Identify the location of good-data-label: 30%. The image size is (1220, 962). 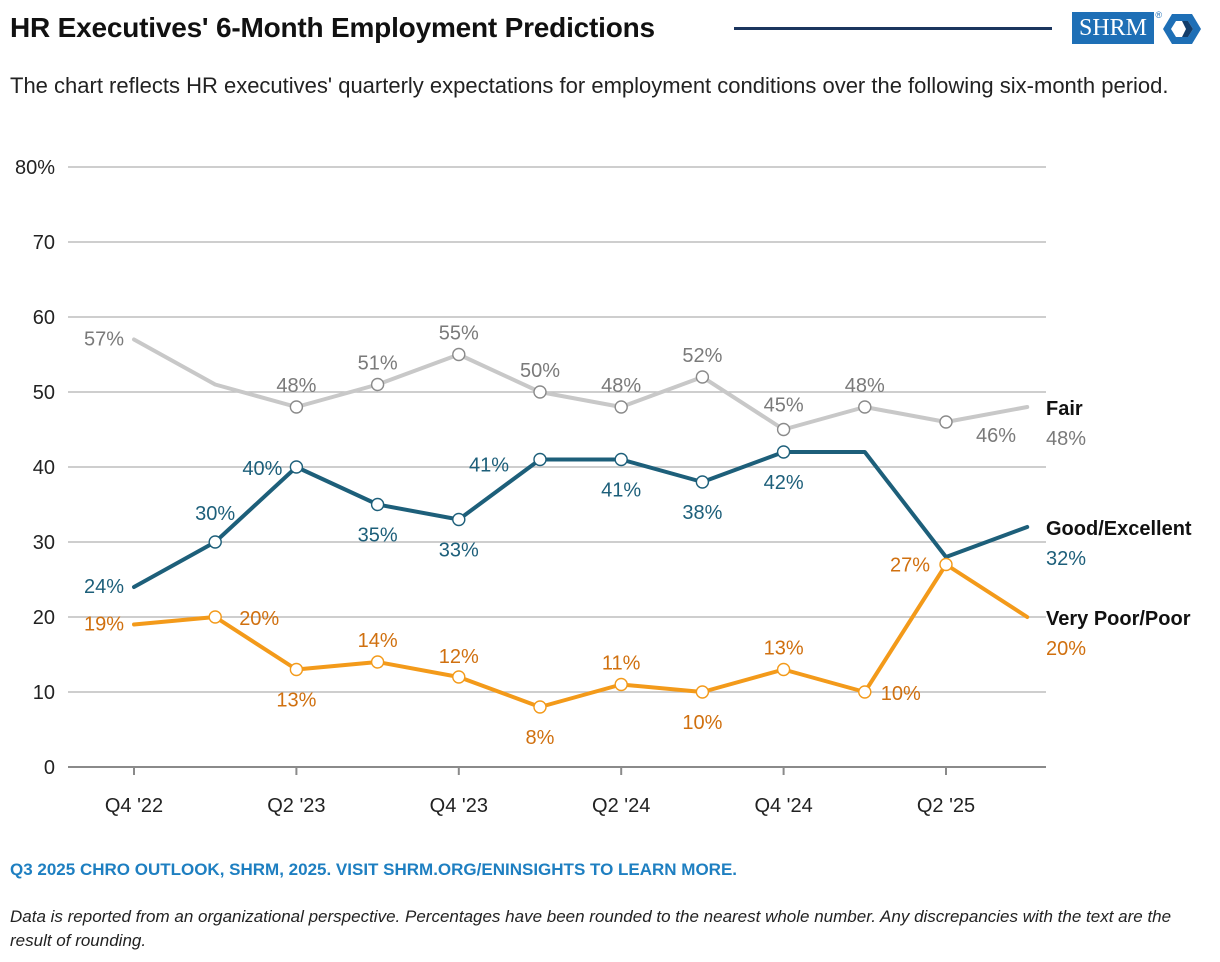
(215, 514).